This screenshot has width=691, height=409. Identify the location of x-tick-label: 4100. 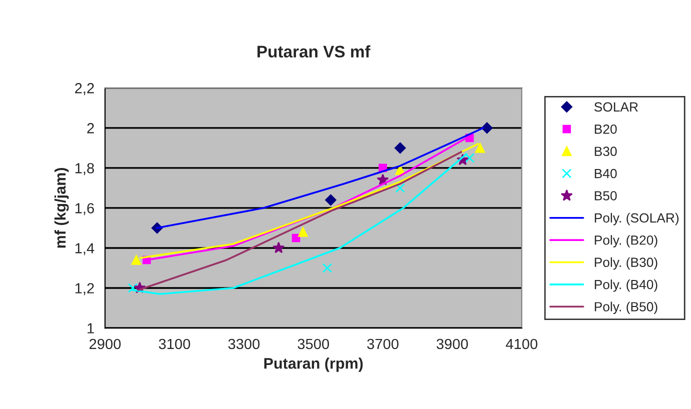
(522, 344).